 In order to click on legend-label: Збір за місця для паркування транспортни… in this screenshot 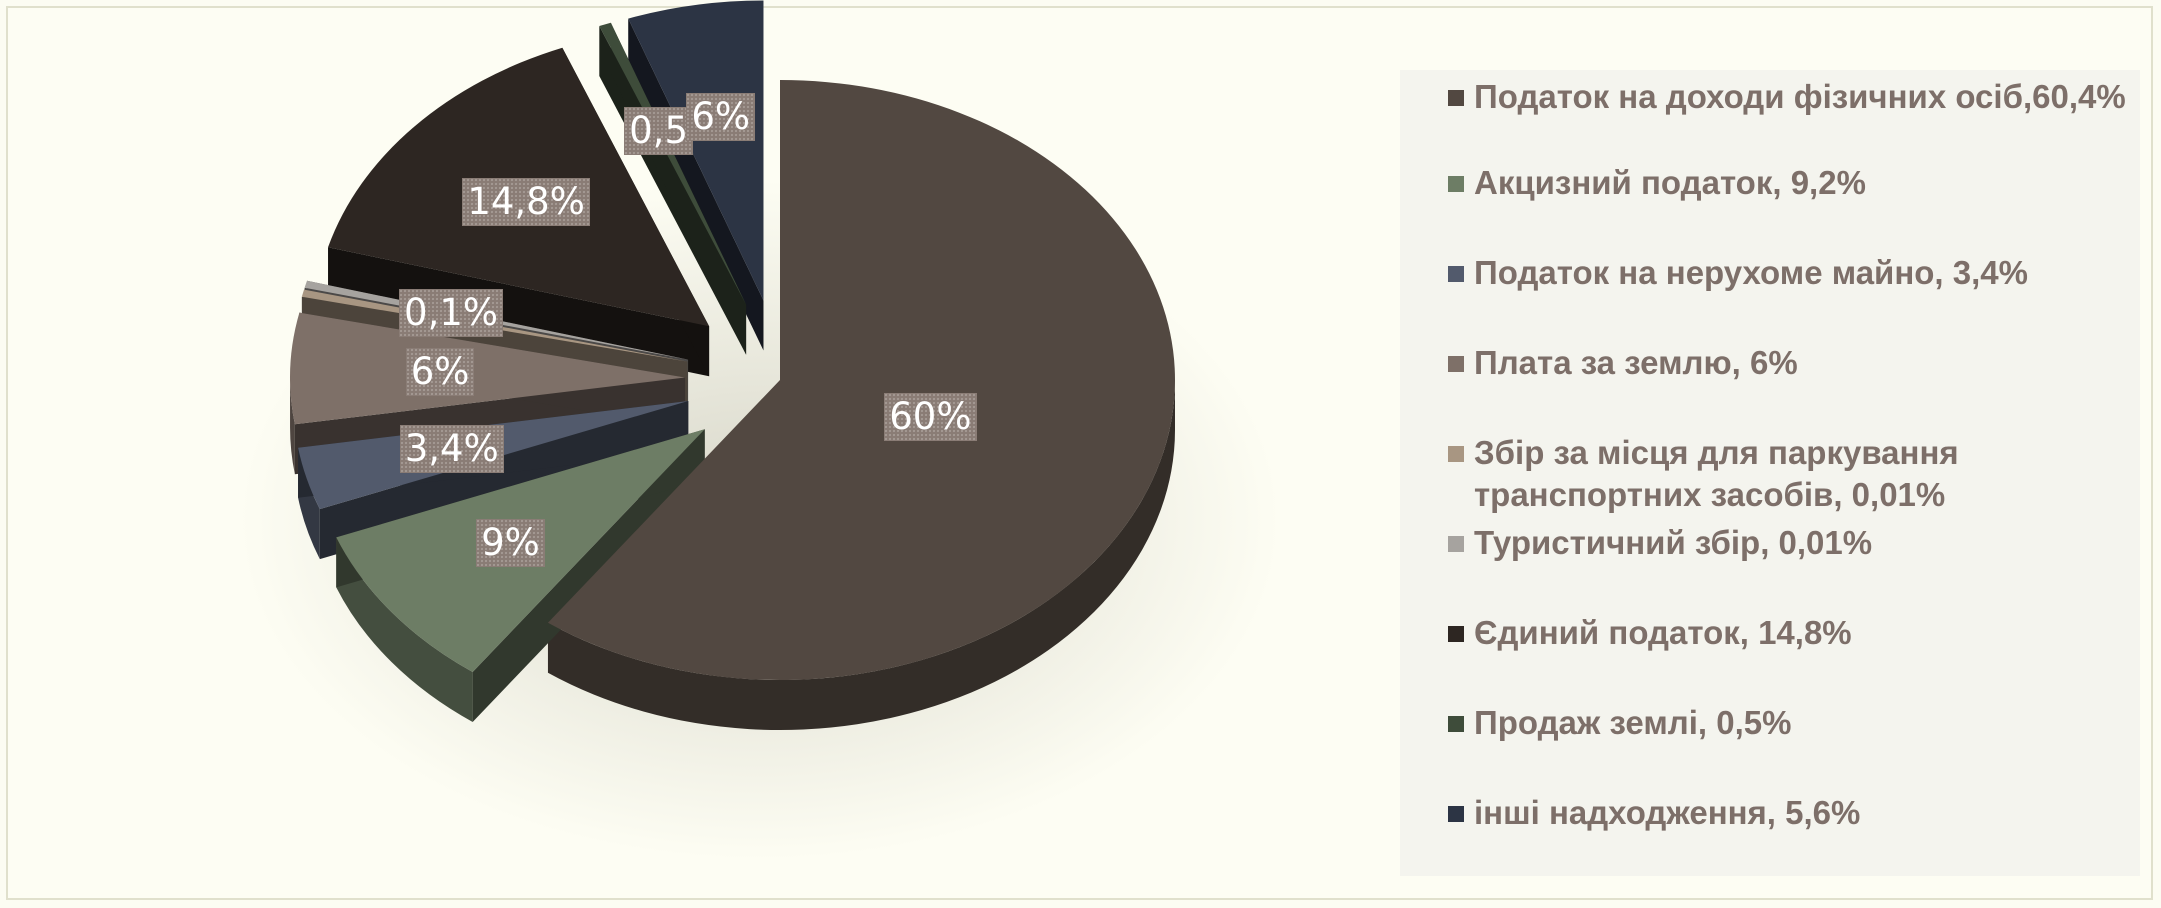, I will do `click(1716, 473)`.